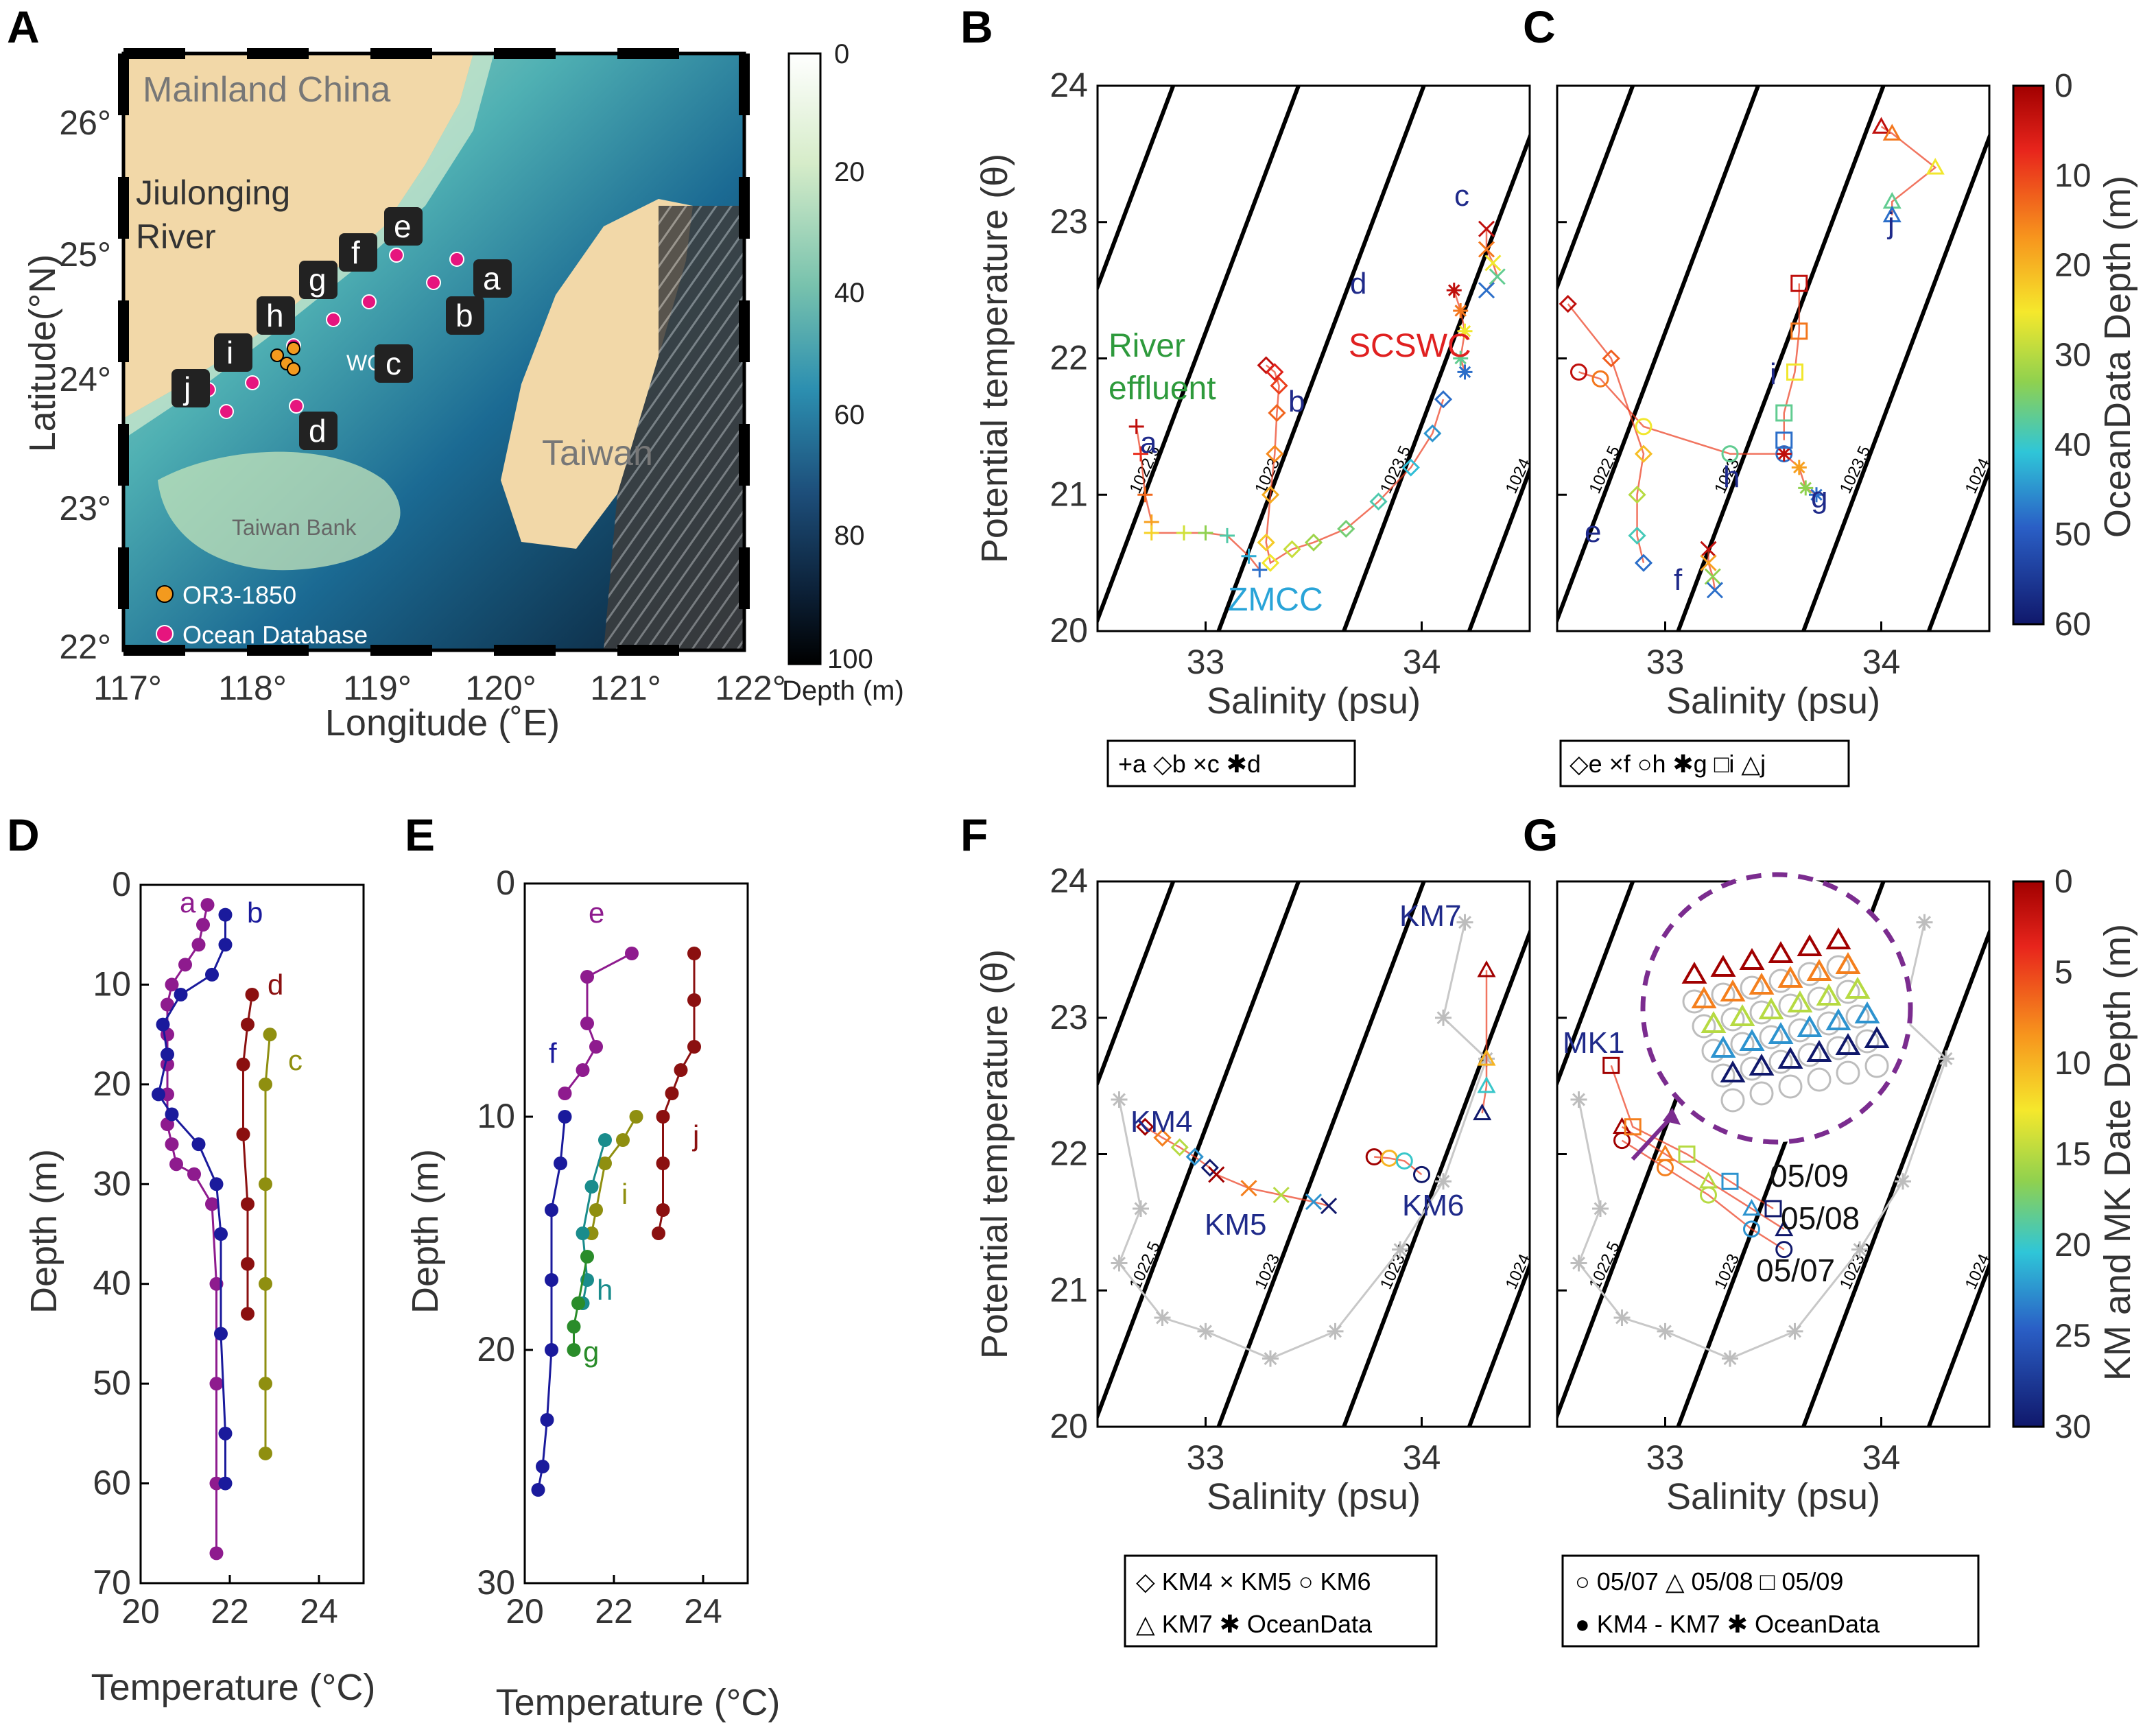 The width and height of the screenshot is (2156, 1732). I want to click on colorbar-tick: 10, so click(2072, 1064).